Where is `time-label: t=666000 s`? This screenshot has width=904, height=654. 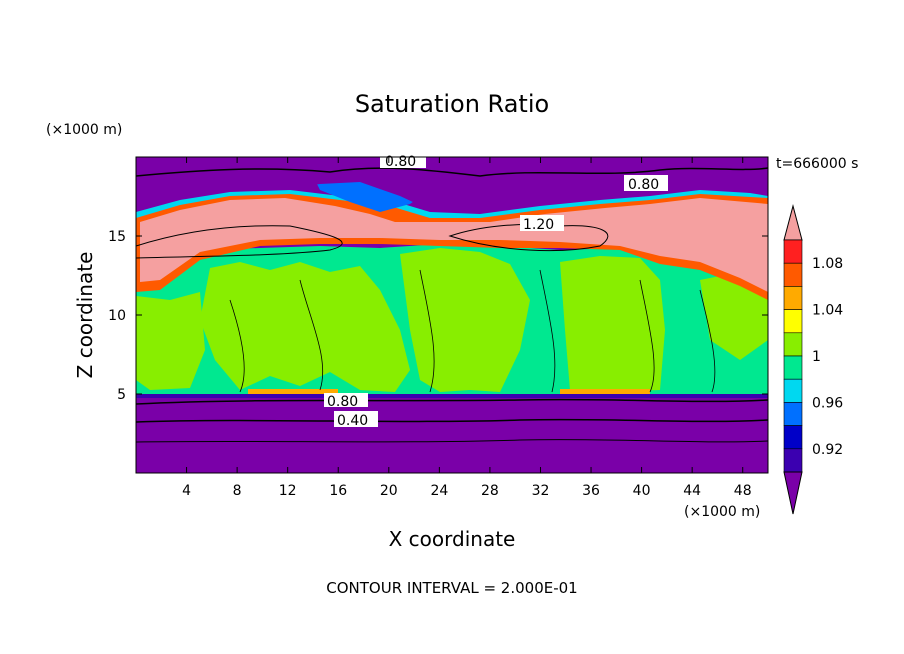 time-label: t=666000 s is located at coordinates (817, 164).